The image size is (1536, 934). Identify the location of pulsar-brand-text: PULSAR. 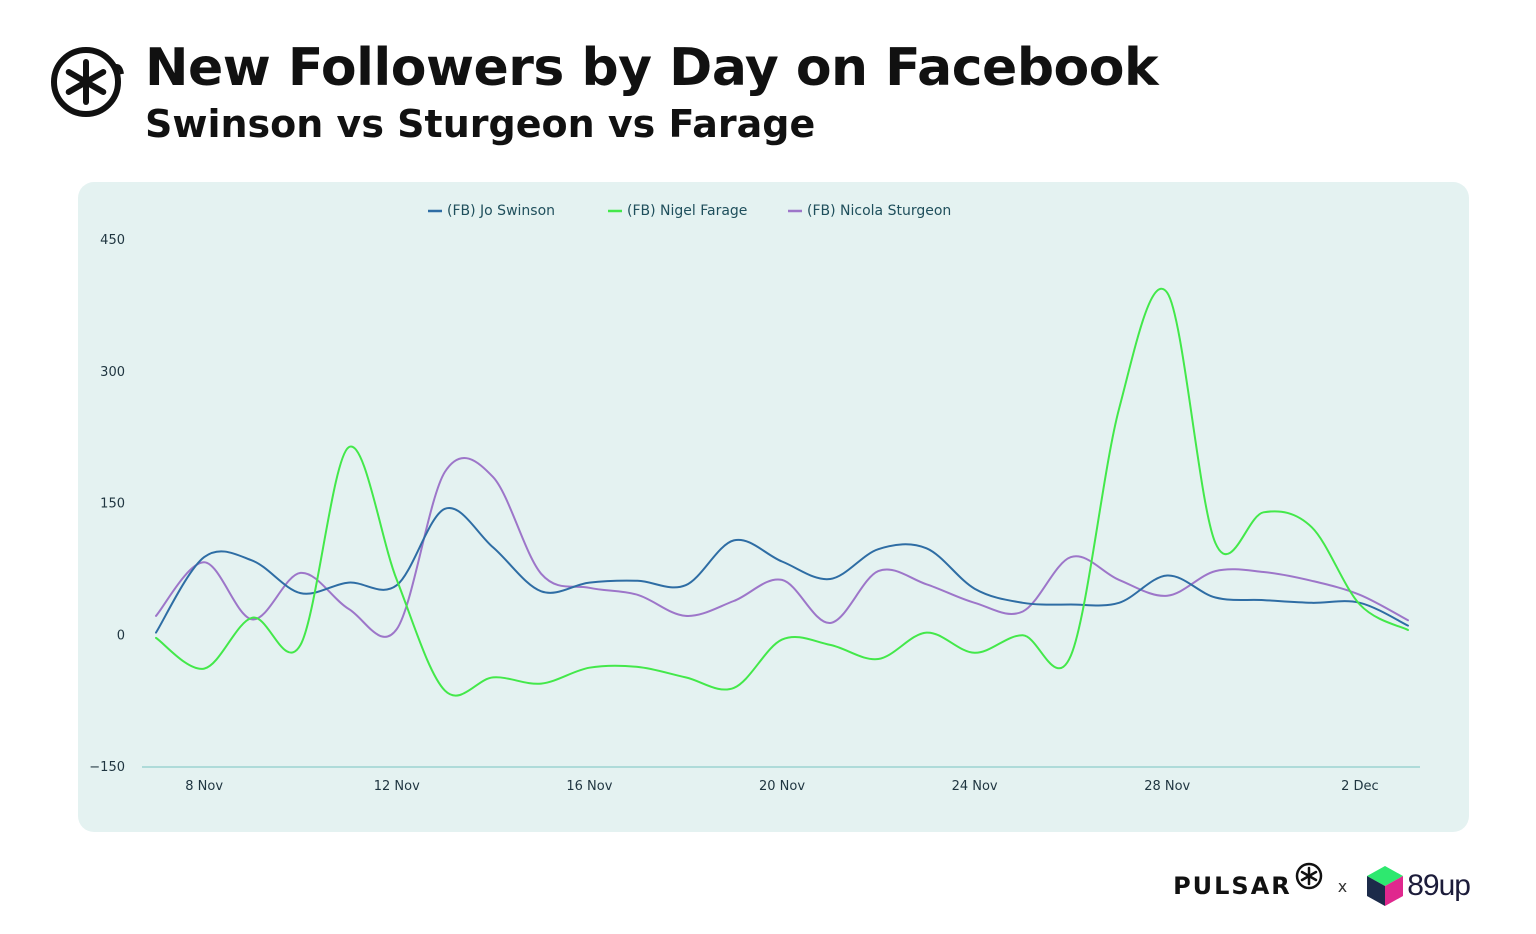
(1232, 886).